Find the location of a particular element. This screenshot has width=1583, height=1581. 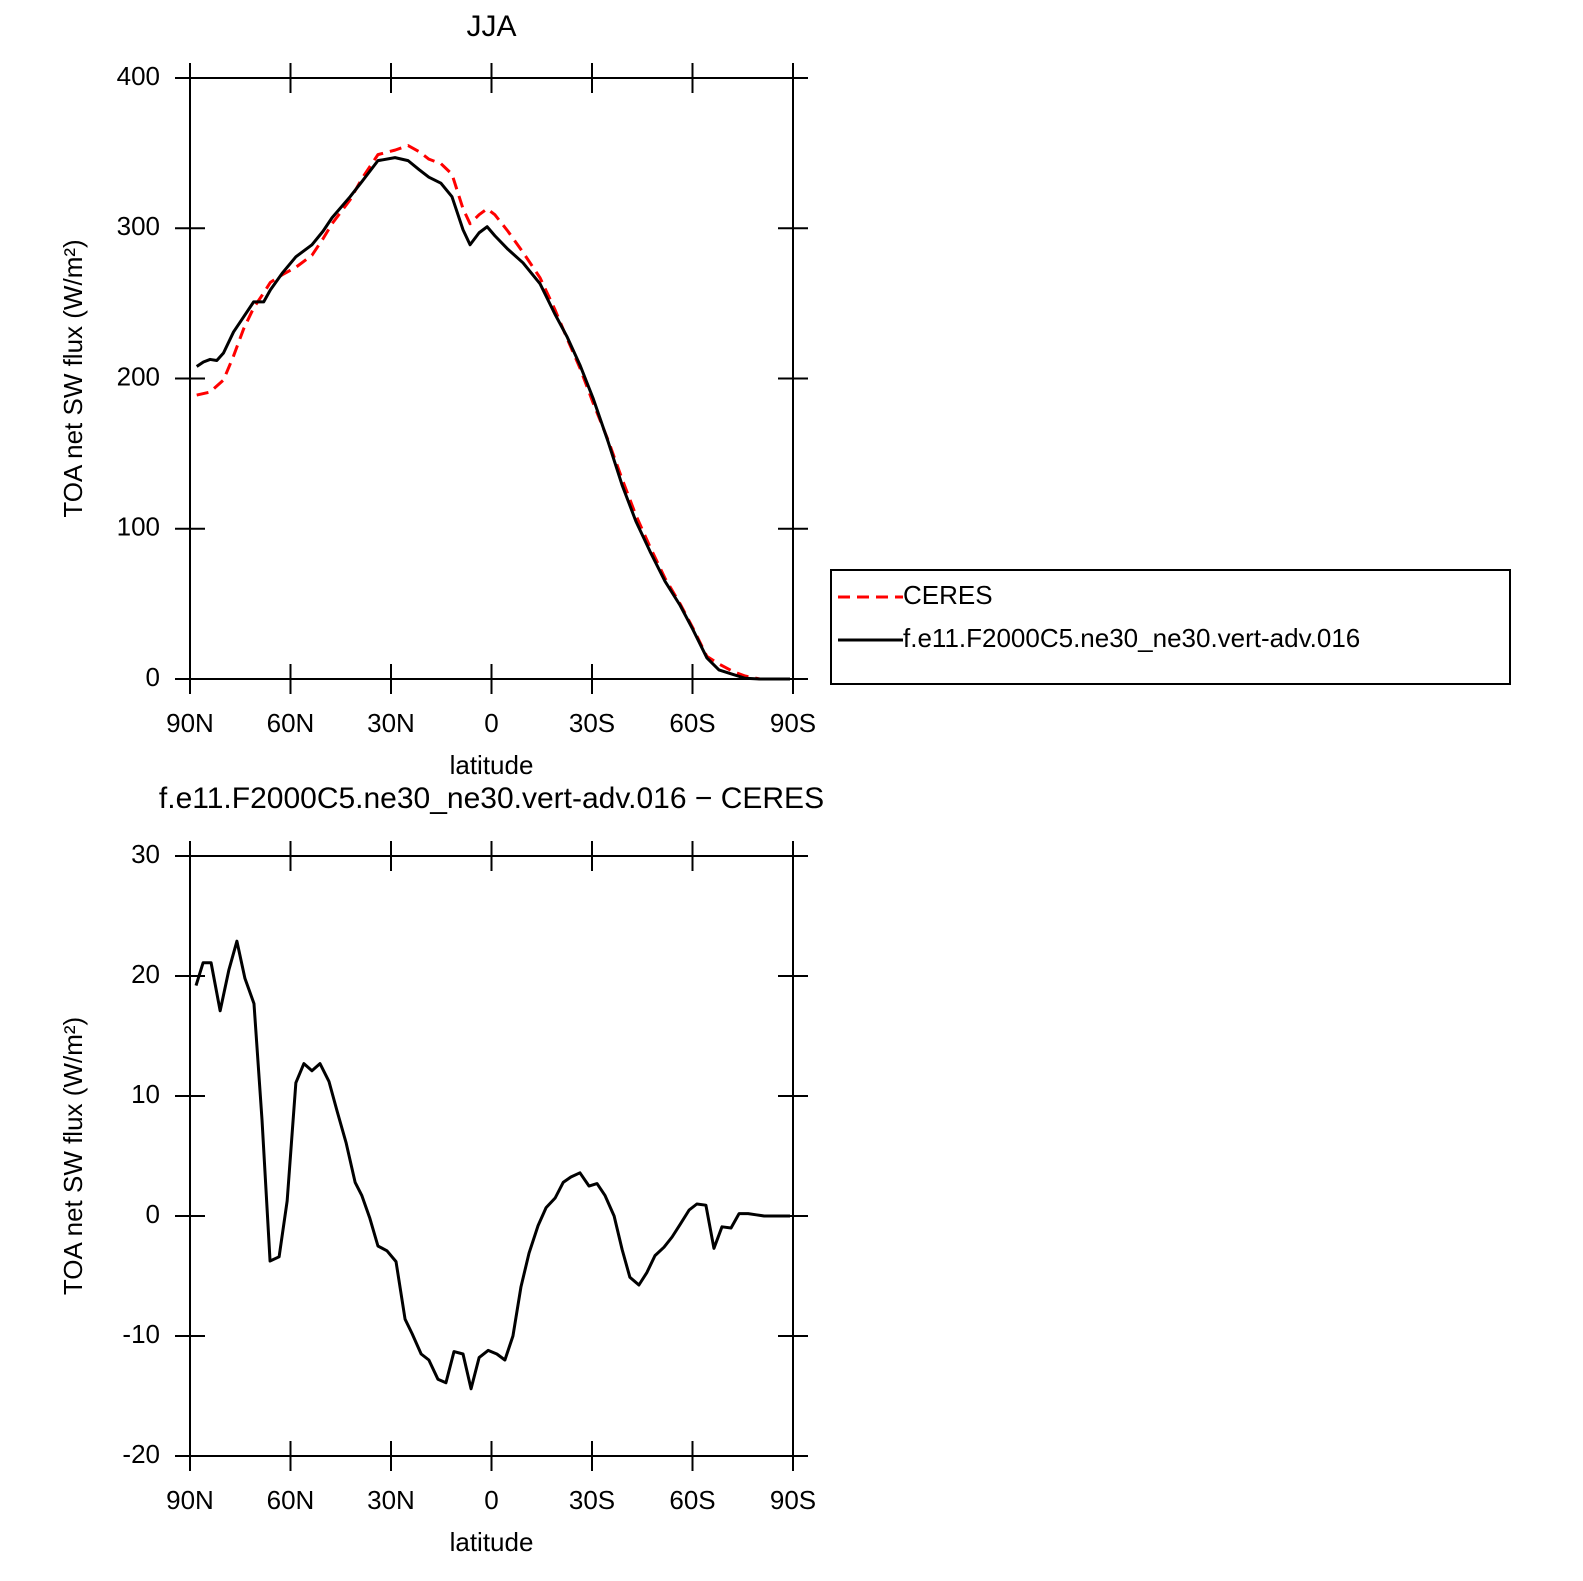

chart-title: JJA is located at coordinates (491, 26).